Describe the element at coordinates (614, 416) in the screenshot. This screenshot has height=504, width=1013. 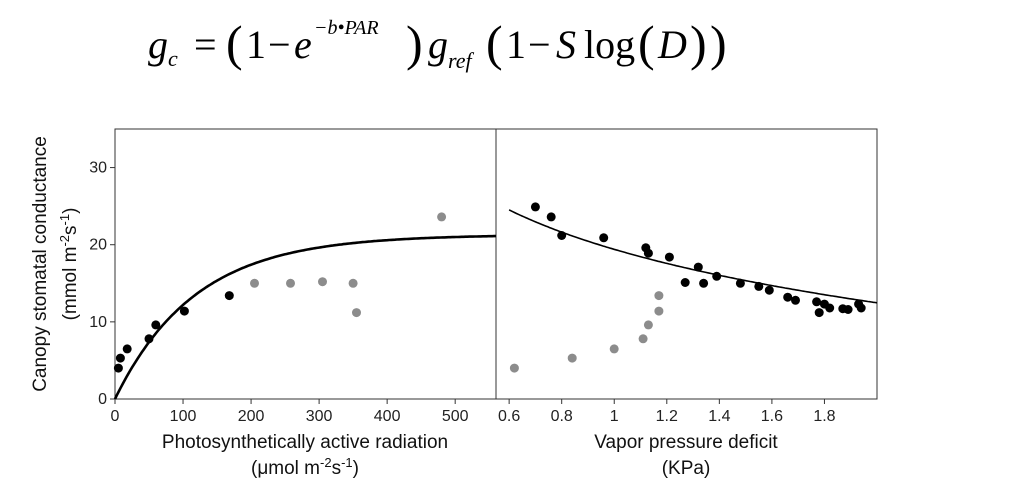
I see `right-x-tick-label: 1` at that location.